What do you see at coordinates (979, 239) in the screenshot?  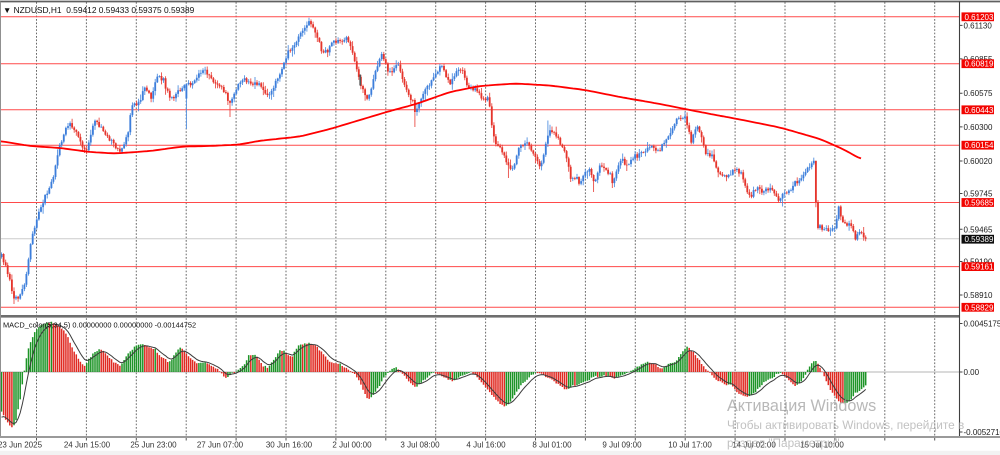 I see `svg-text: 0.59389` at bounding box center [979, 239].